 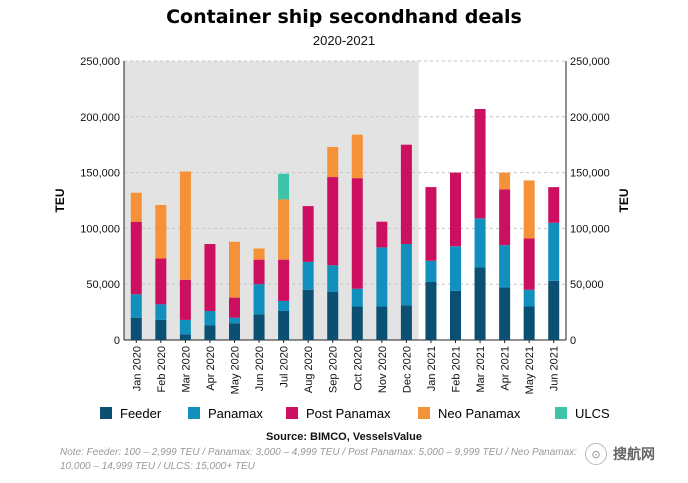 I want to click on watermark-logo-icon: ⊙, so click(x=596, y=454).